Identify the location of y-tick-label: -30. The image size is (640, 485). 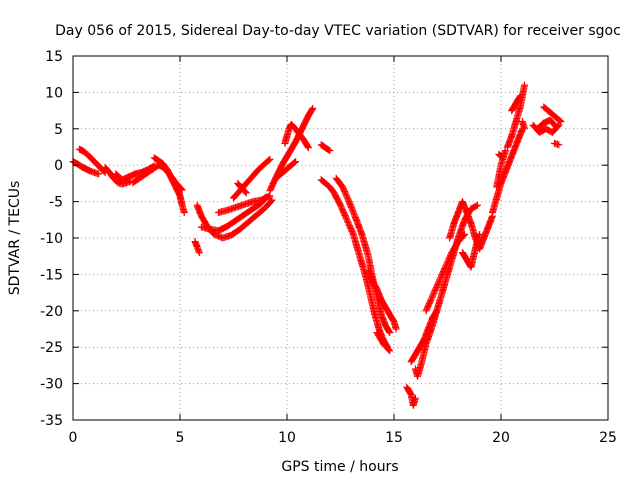
(51, 385).